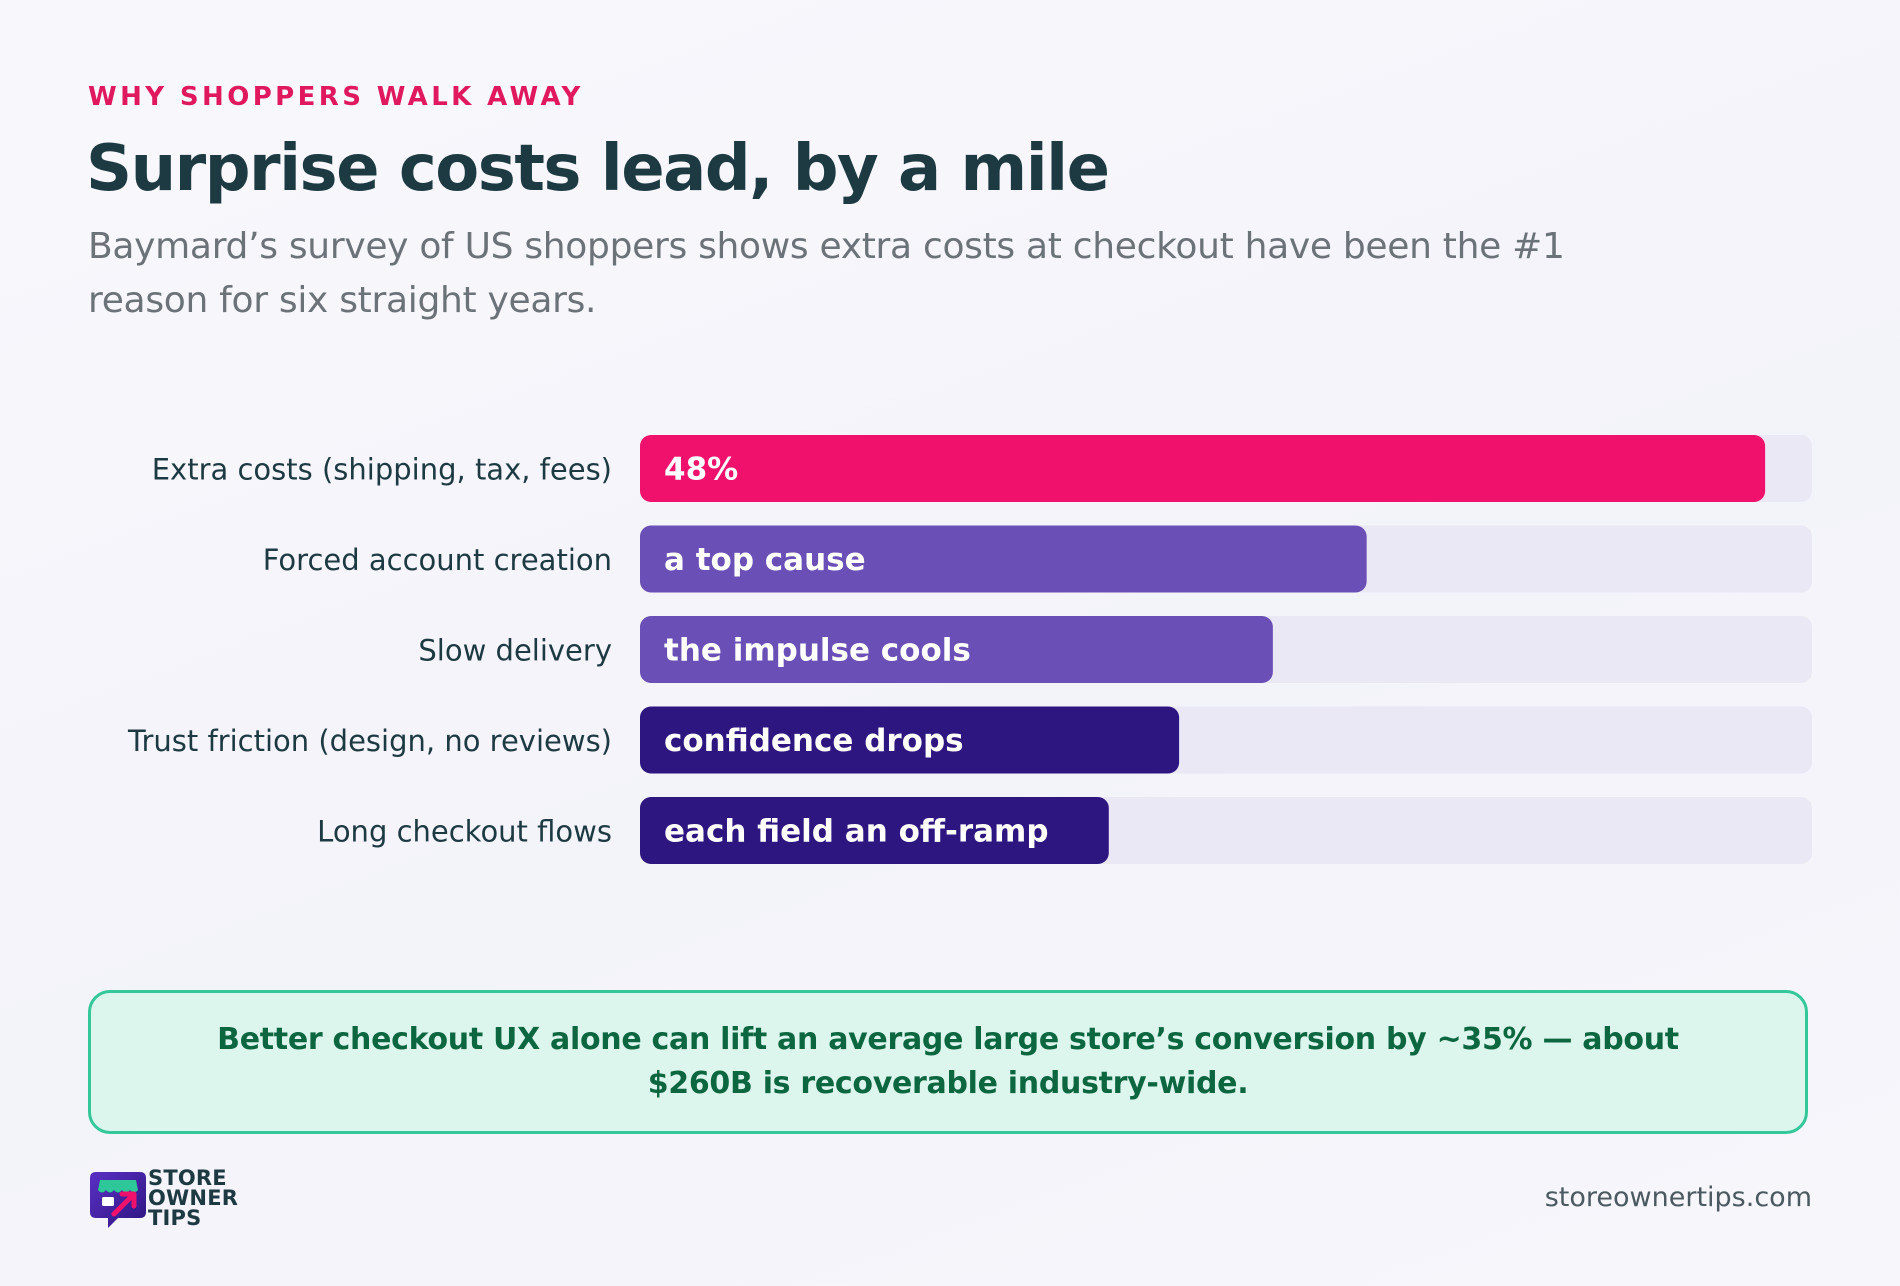 This screenshot has height=1286, width=1900. I want to click on category-label: Slow delivery, so click(515, 651).